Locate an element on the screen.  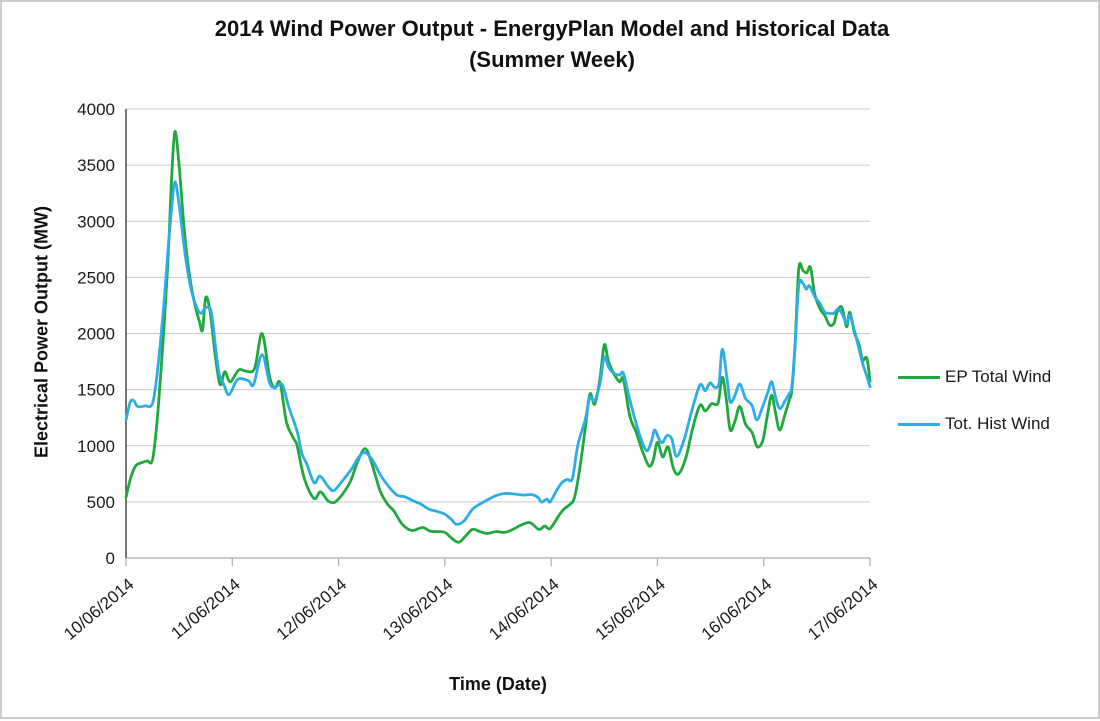
legend-label-tot-hist-wind: Tot. Hist Wind is located at coordinates (997, 423).